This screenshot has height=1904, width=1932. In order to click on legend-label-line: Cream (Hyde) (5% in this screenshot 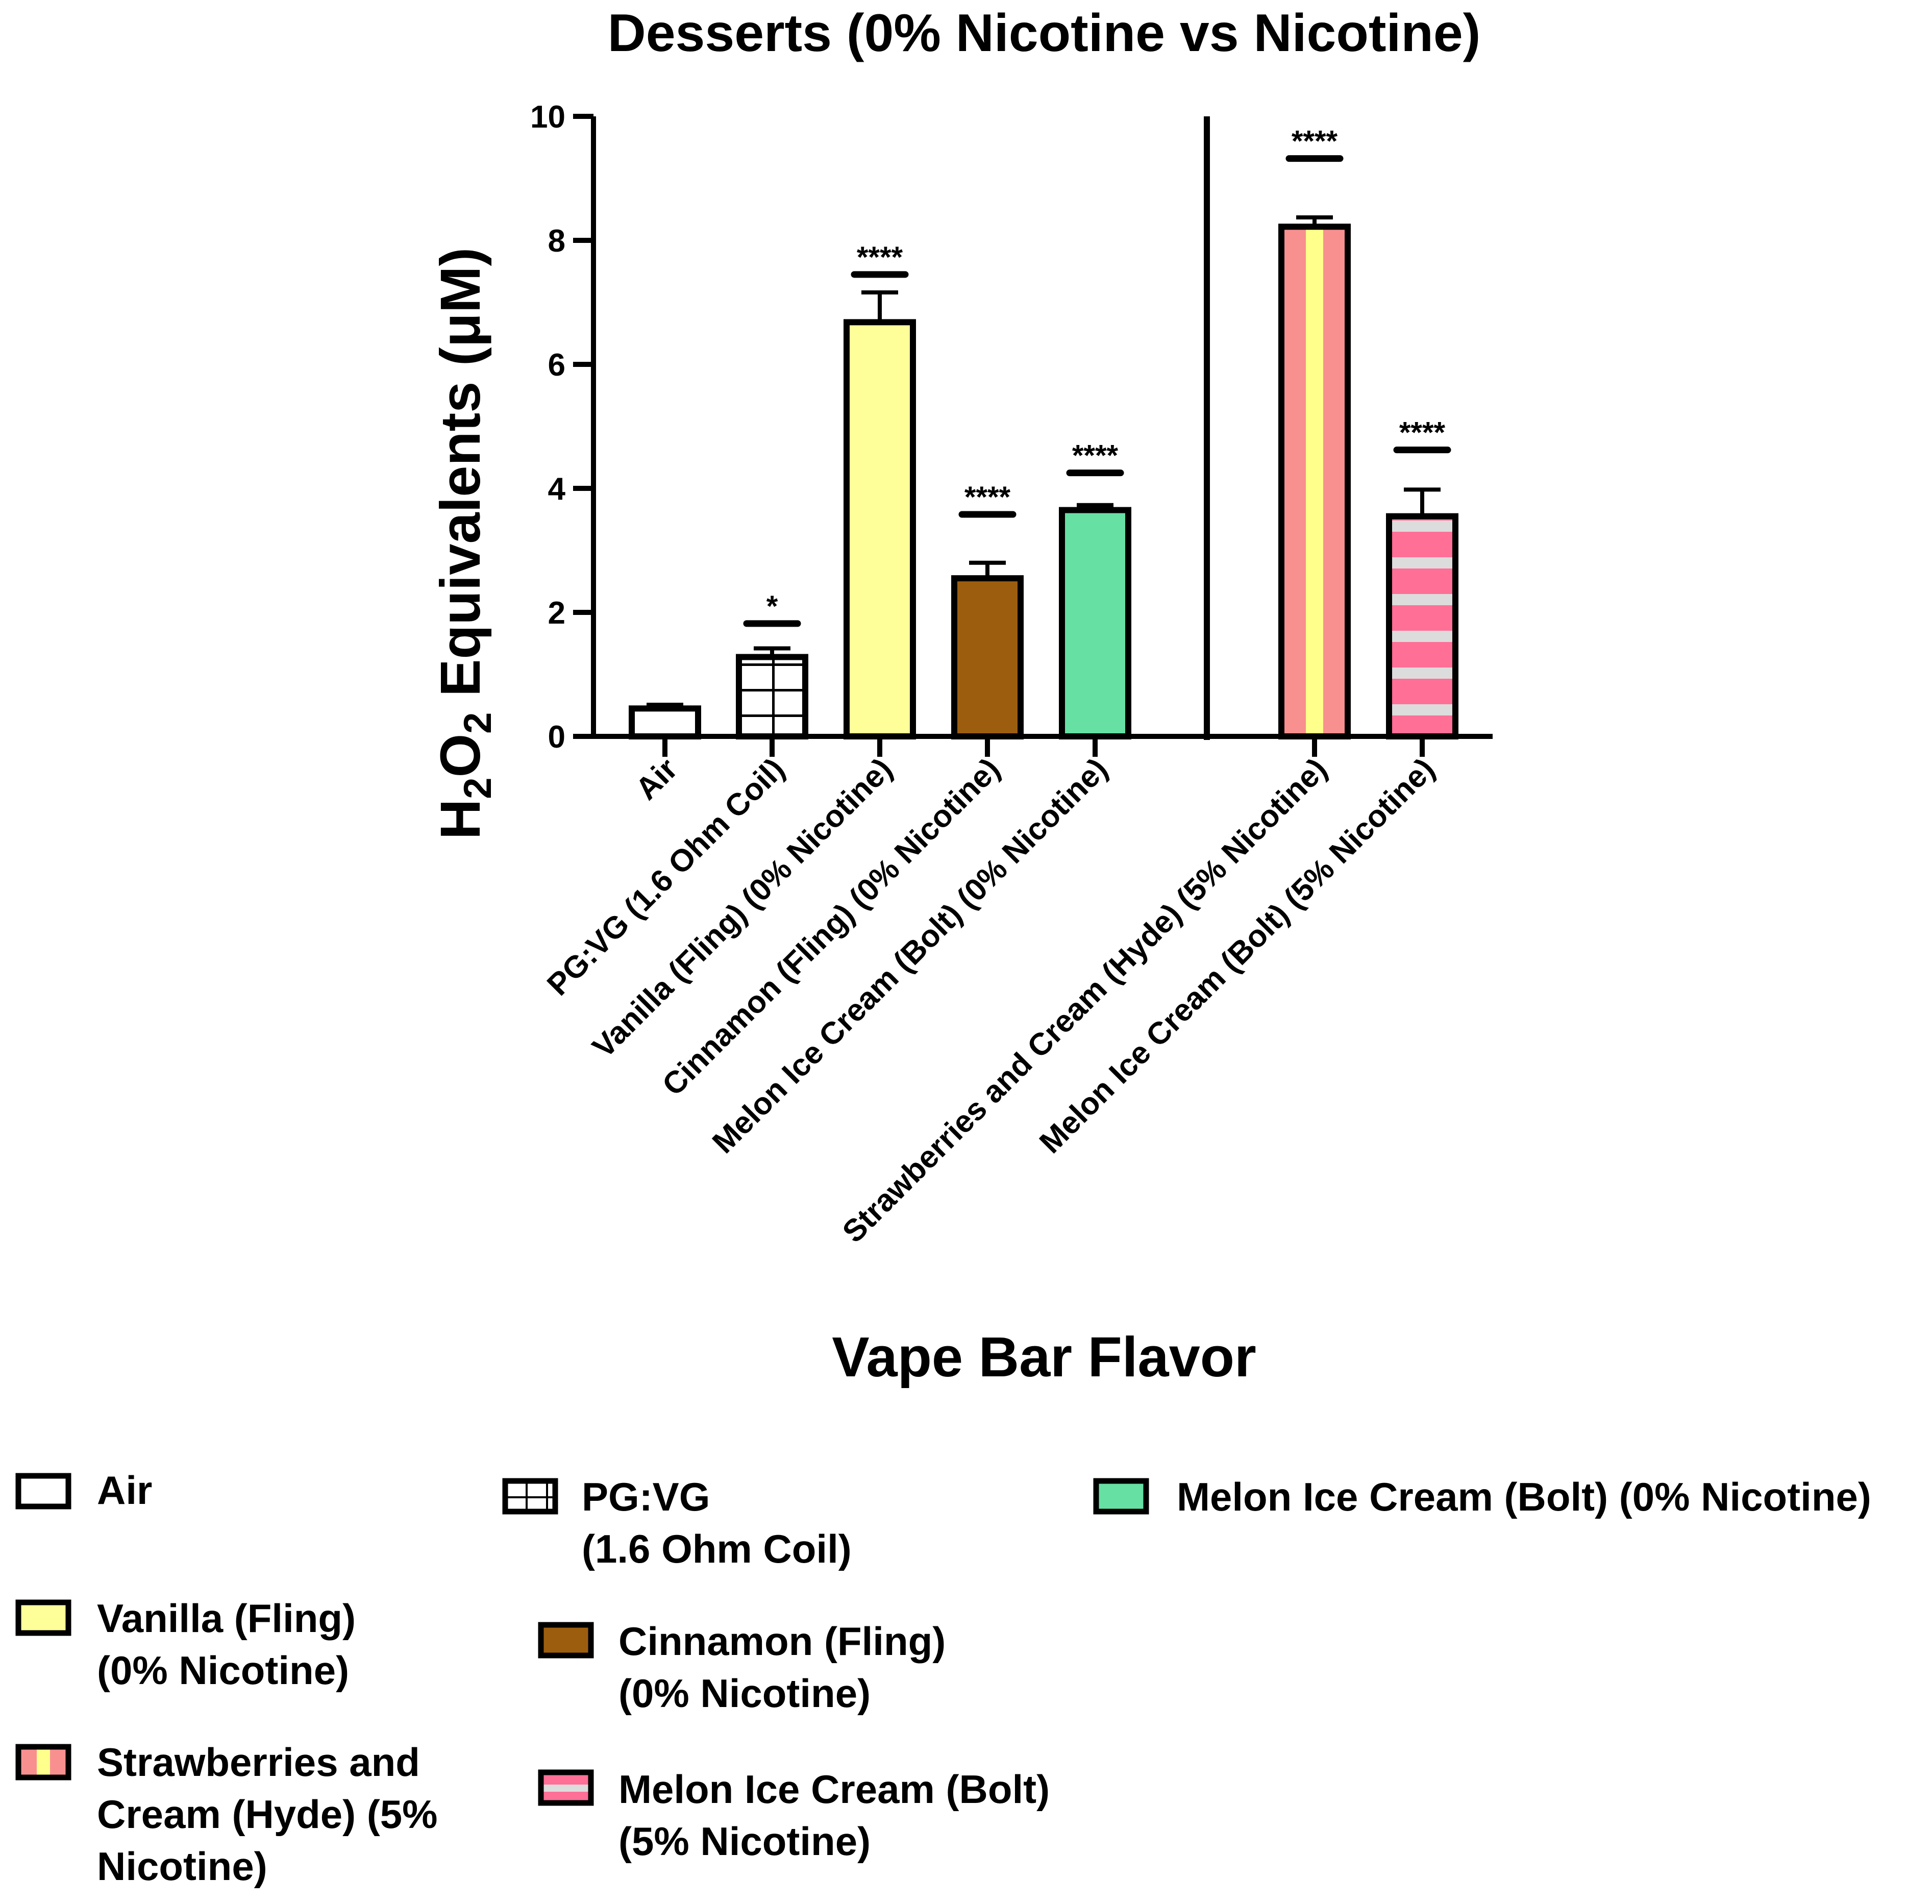, I will do `click(267, 1814)`.